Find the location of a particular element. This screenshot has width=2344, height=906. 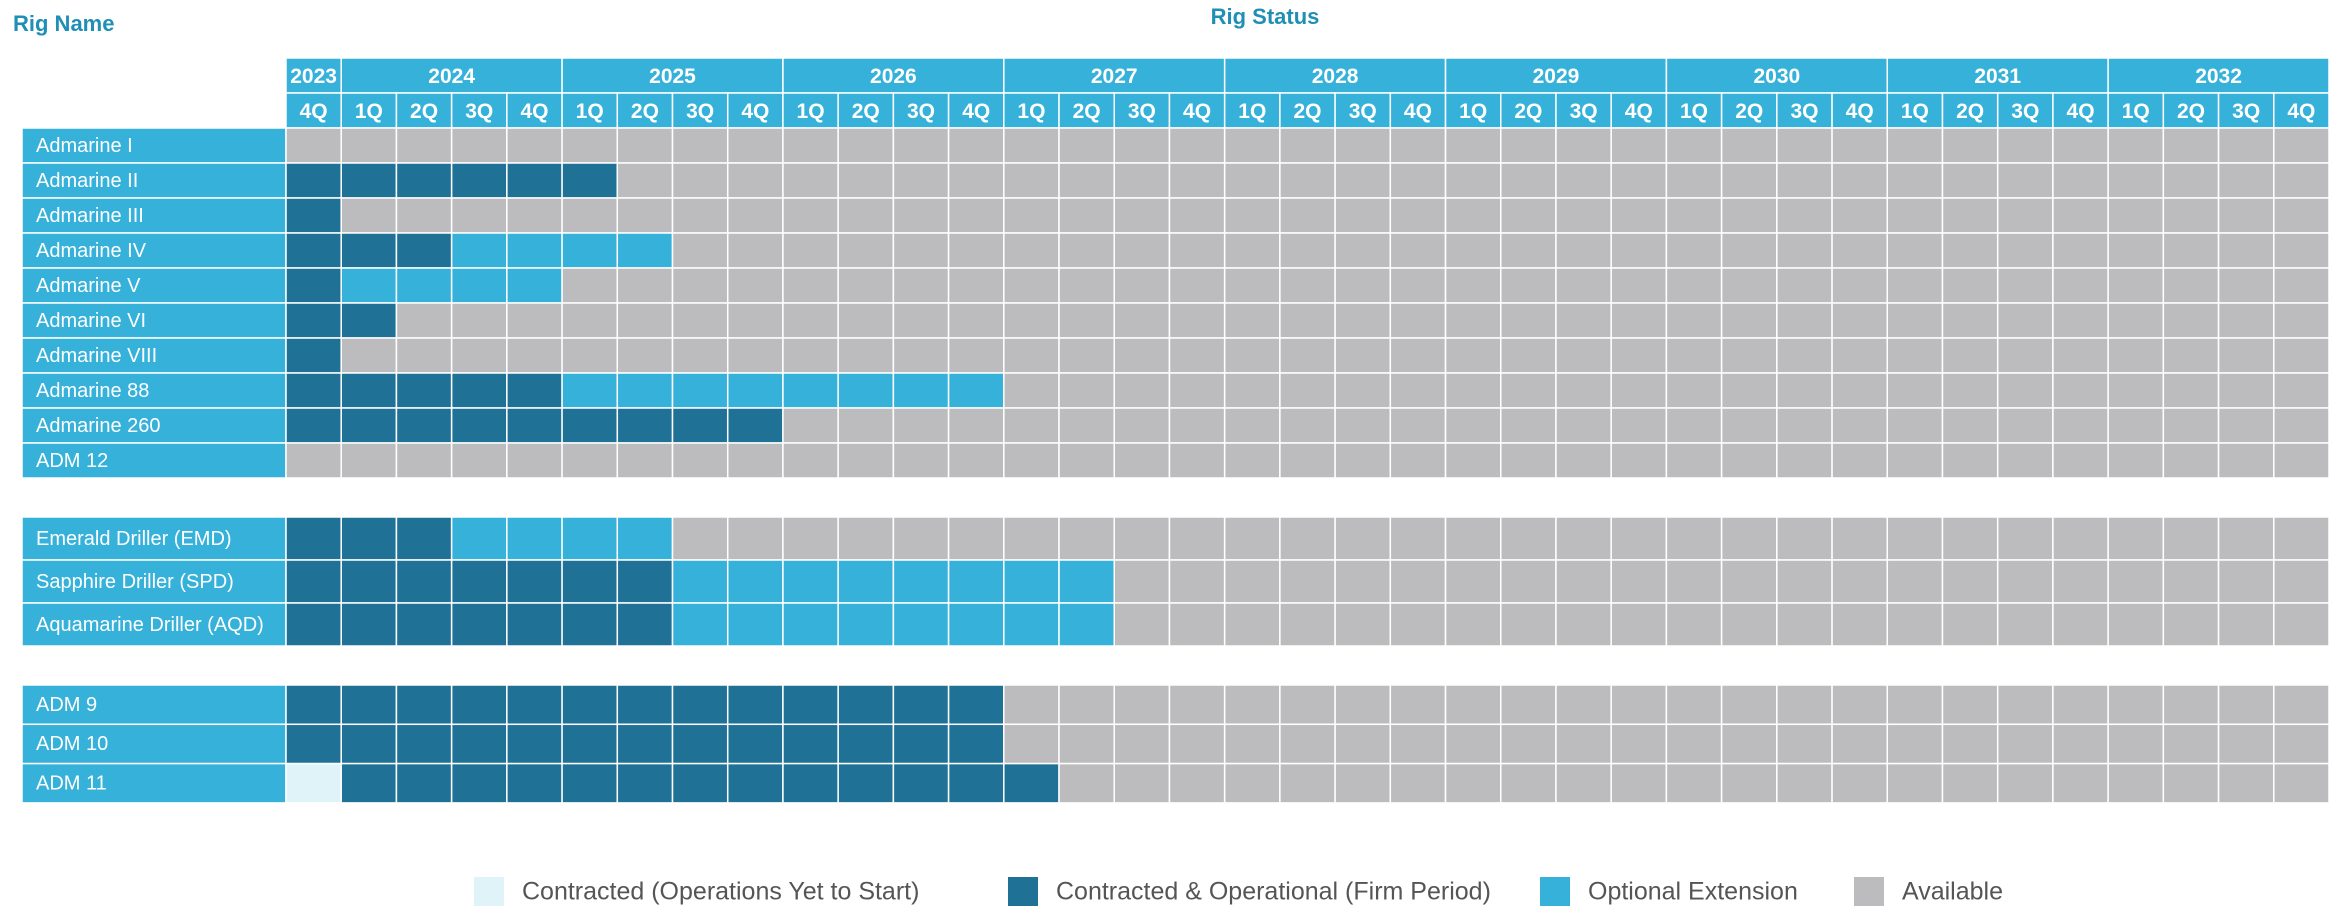

quarter-label: 4Q is located at coordinates (1197, 111).